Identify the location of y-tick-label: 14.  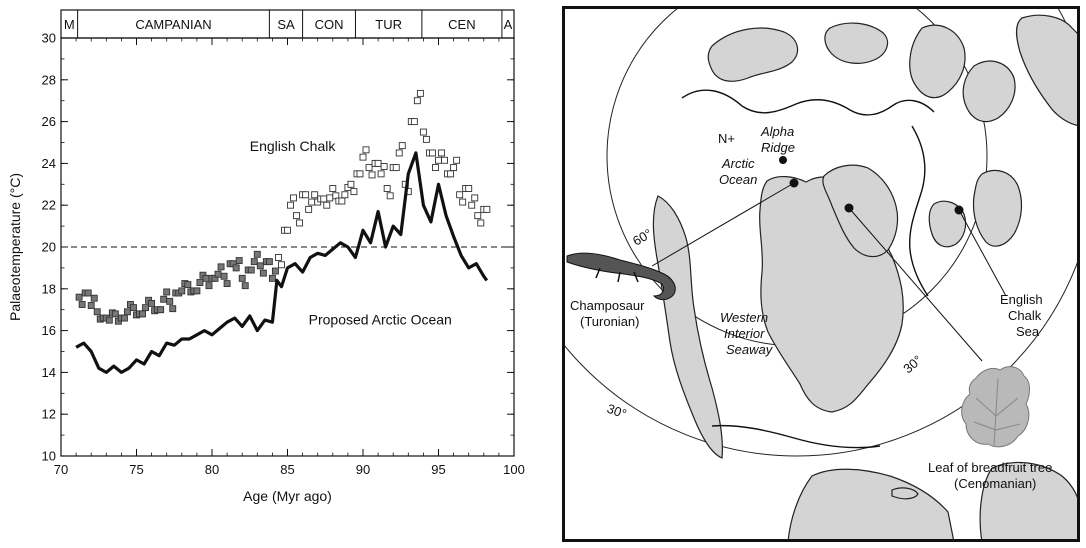
(49, 372).